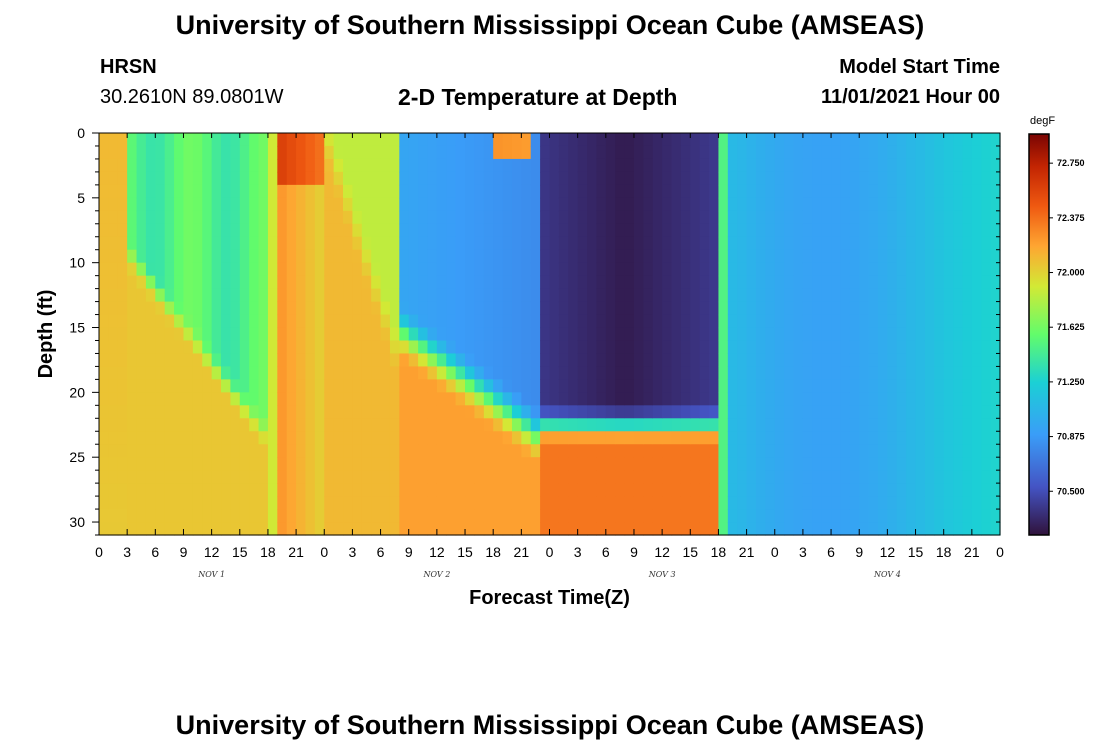  Describe the element at coordinates (127, 552) in the screenshot. I see `x-tick-label: 3` at that location.